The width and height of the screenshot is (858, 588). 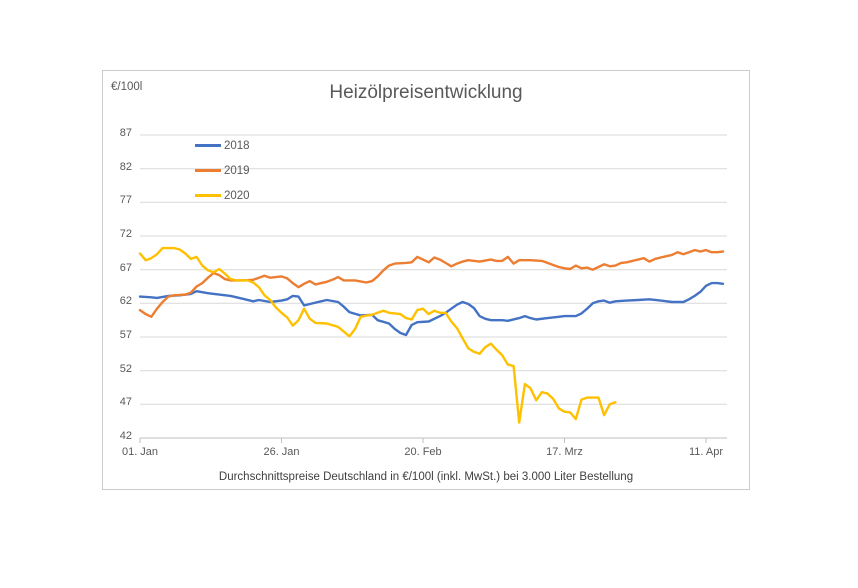 What do you see at coordinates (564, 452) in the screenshot?
I see `x-axis-tick-label: 17. Mrz` at bounding box center [564, 452].